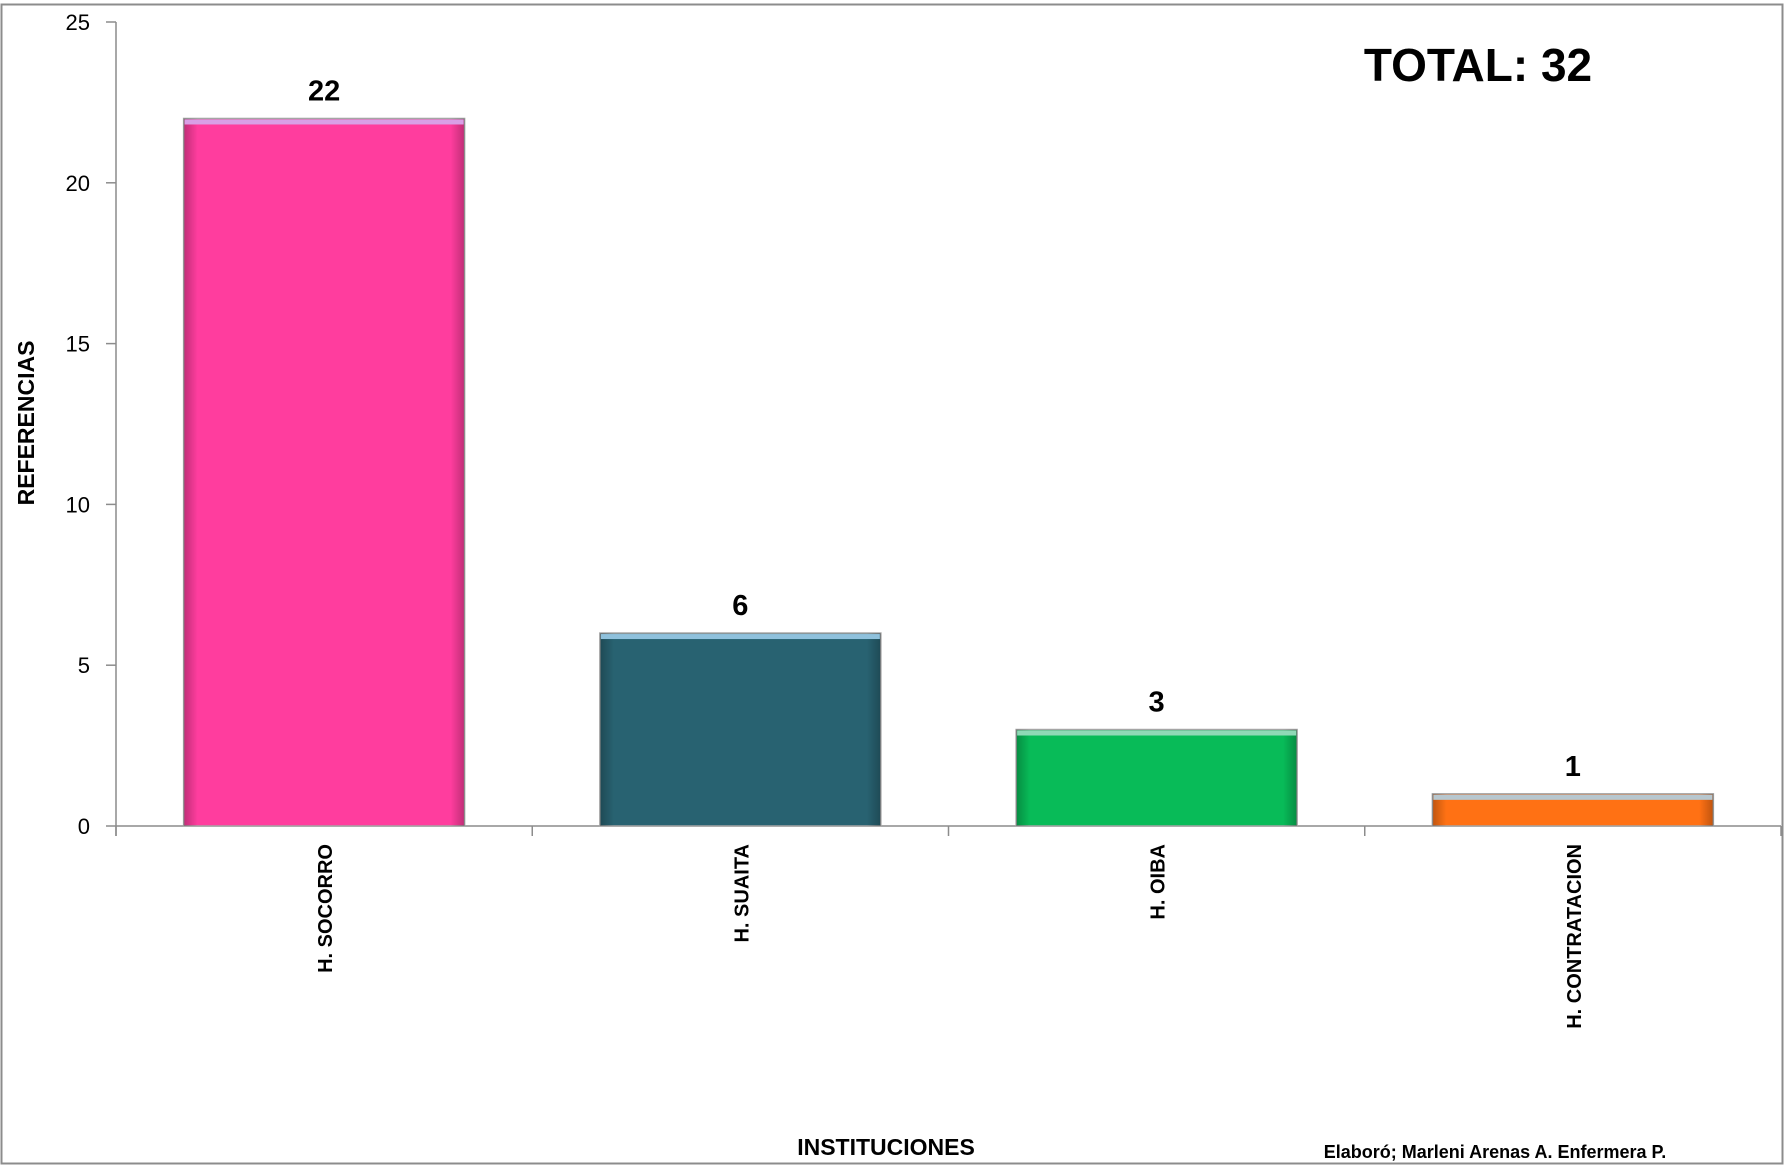 This screenshot has width=1785, height=1171. Describe the element at coordinates (1159, 882) in the screenshot. I see `category-label: H. OIBA` at that location.